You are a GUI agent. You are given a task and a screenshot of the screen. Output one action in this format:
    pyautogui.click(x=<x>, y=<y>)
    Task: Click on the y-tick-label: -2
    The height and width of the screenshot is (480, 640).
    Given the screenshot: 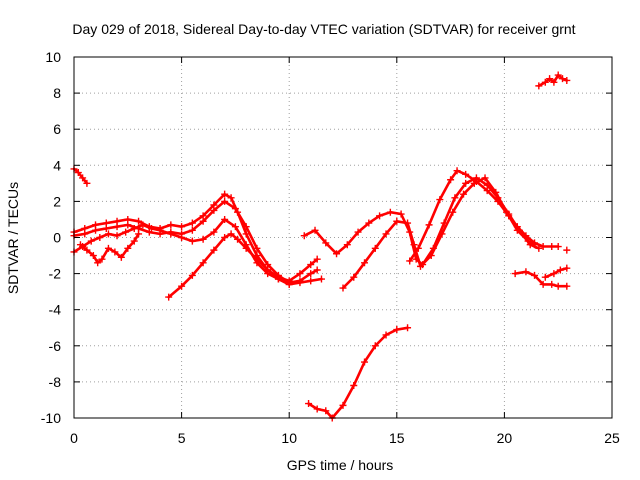 What is the action you would take?
    pyautogui.click(x=55, y=274)
    